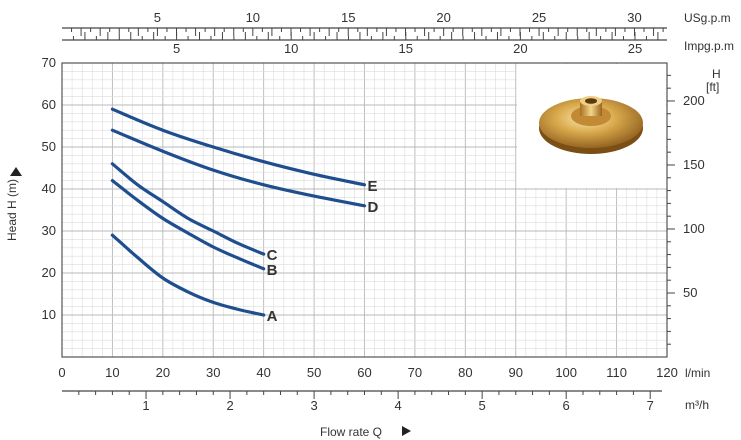 The height and width of the screenshot is (440, 741). Describe the element at coordinates (12, 210) in the screenshot. I see `y-axis-label: Head H (m)` at that location.